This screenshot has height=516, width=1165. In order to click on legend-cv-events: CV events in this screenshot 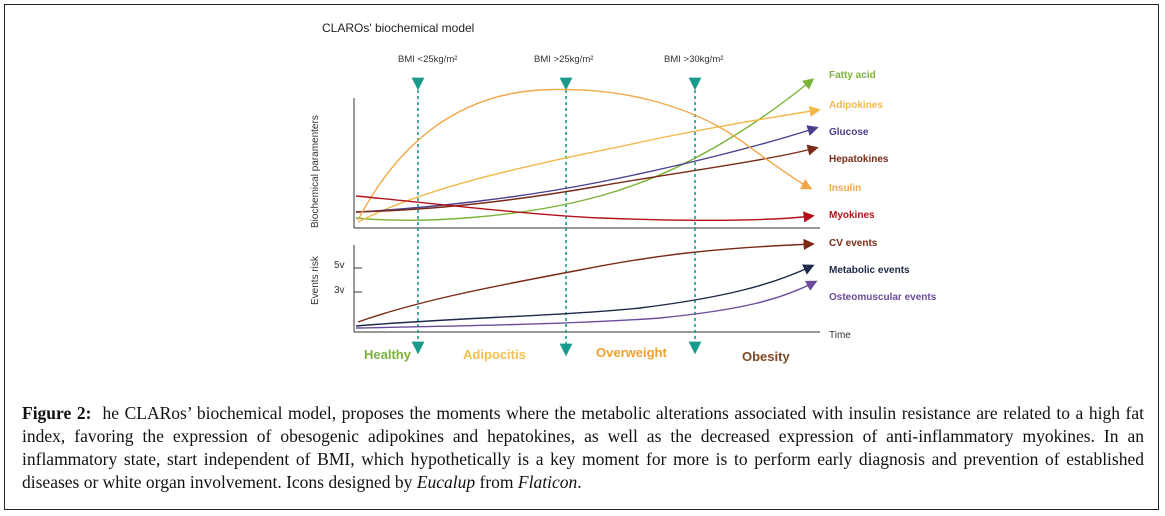, I will do `click(853, 243)`.